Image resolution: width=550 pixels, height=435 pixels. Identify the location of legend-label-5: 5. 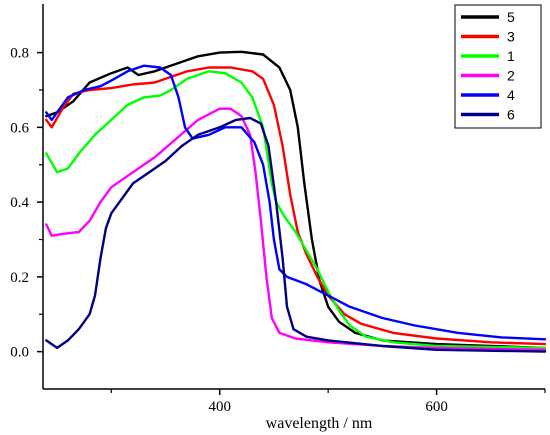
(511, 17).